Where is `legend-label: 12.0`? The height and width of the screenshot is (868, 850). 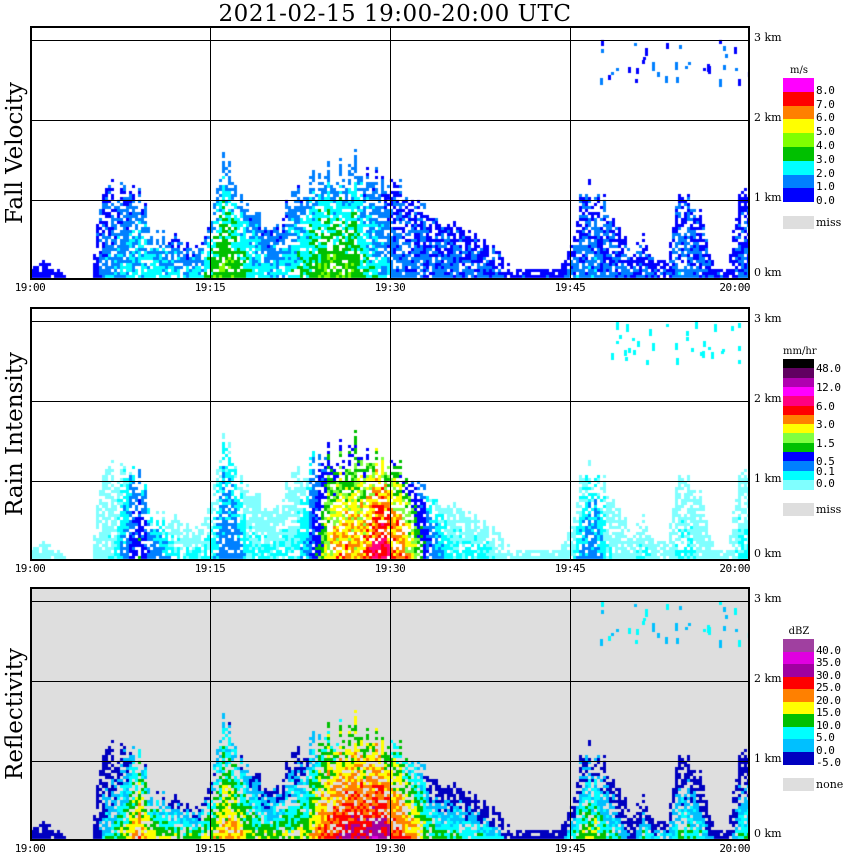
legend-label: 12.0 is located at coordinates (828, 387).